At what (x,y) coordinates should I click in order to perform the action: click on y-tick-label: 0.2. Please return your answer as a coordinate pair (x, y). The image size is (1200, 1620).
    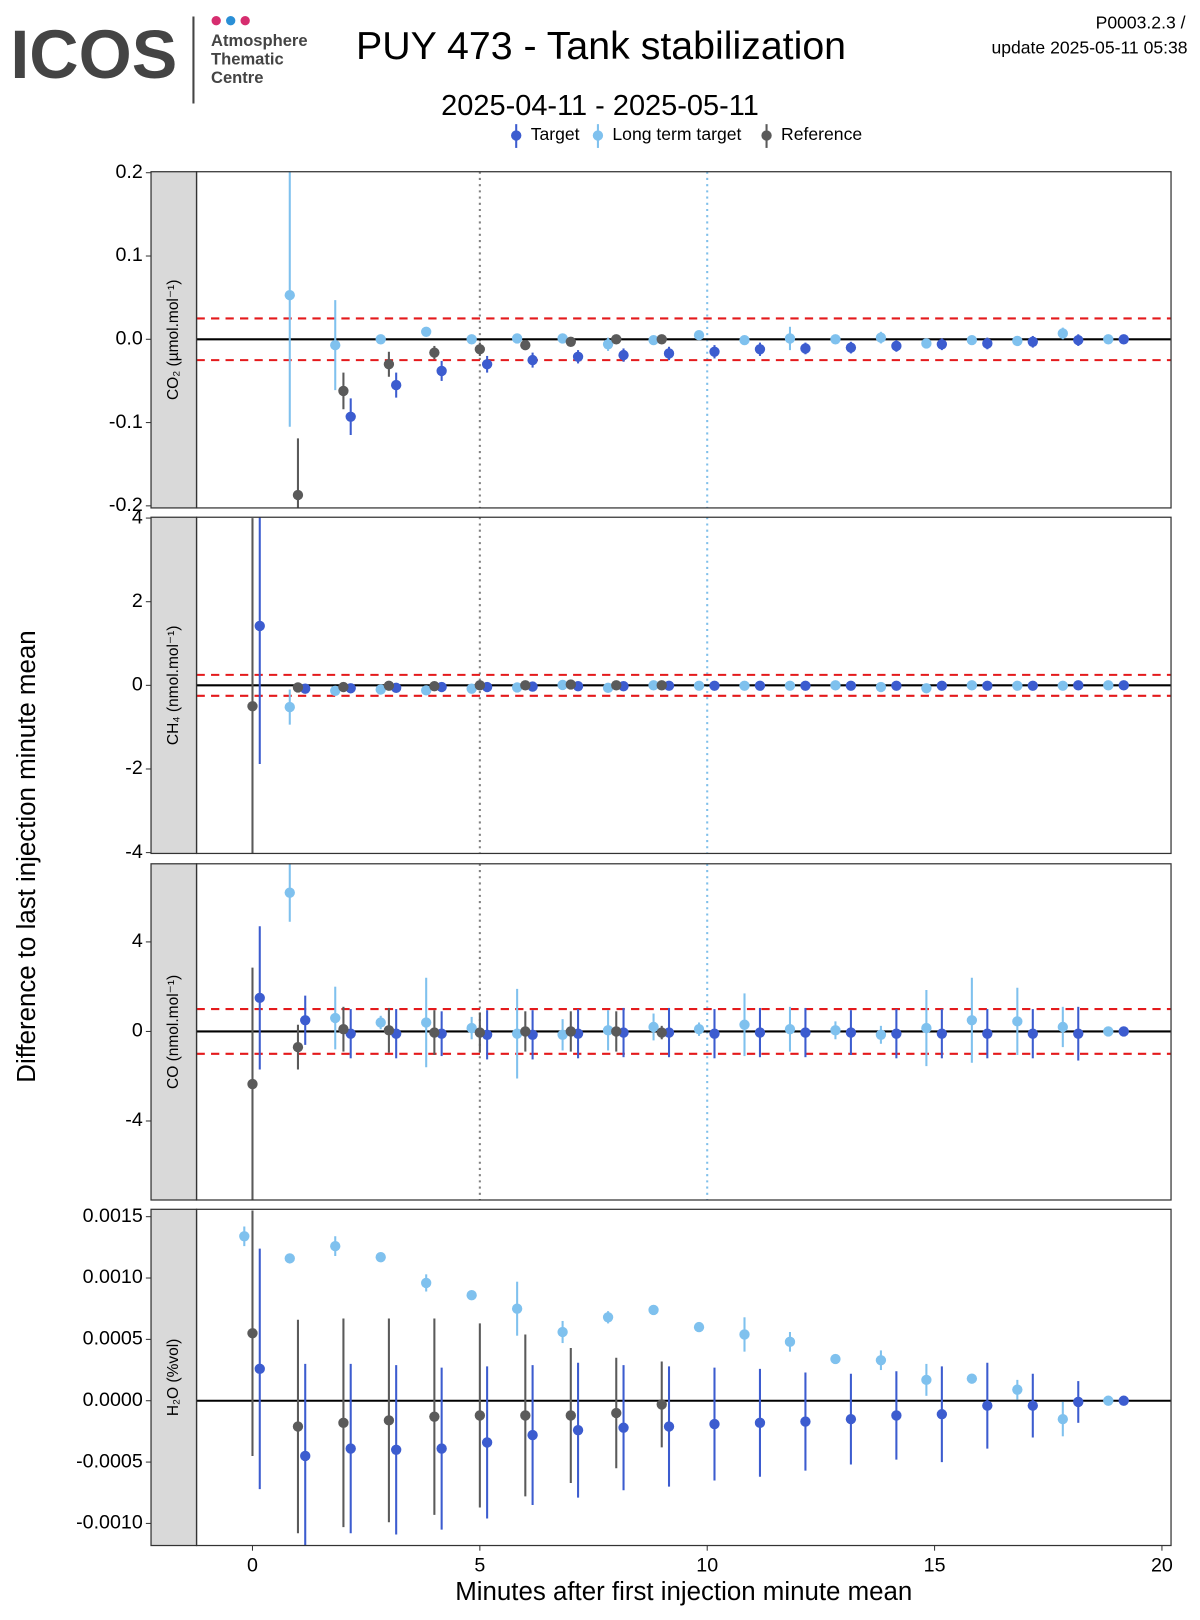
    Looking at the image, I should click on (128, 172).